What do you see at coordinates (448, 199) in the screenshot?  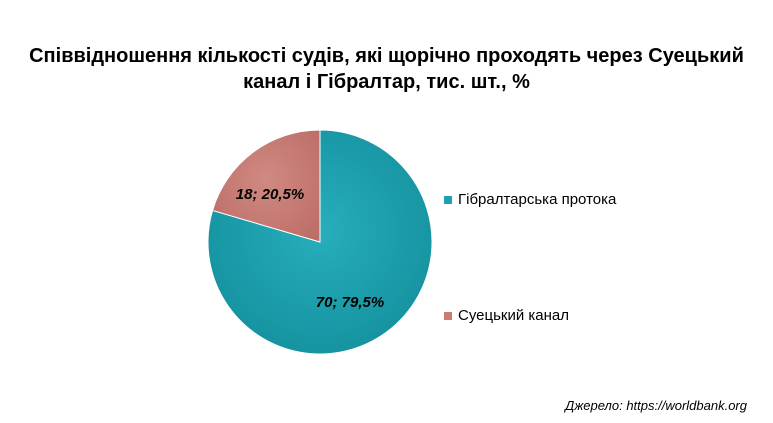 I see `legend-swatch-gibraltar` at bounding box center [448, 199].